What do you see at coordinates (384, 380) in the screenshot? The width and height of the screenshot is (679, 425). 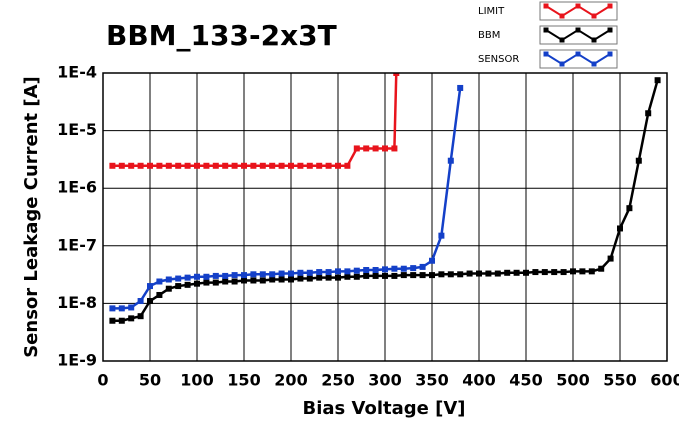 I see `x-tick-label: 300` at bounding box center [384, 380].